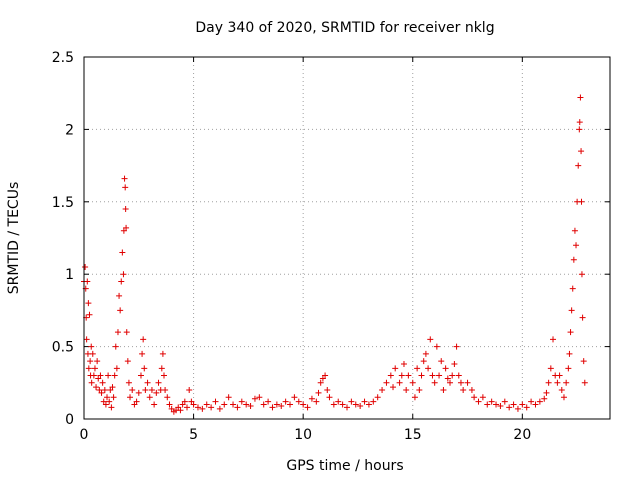 The image size is (640, 480). What do you see at coordinates (522, 435) in the screenshot?
I see `x-tick-label: 20` at bounding box center [522, 435].